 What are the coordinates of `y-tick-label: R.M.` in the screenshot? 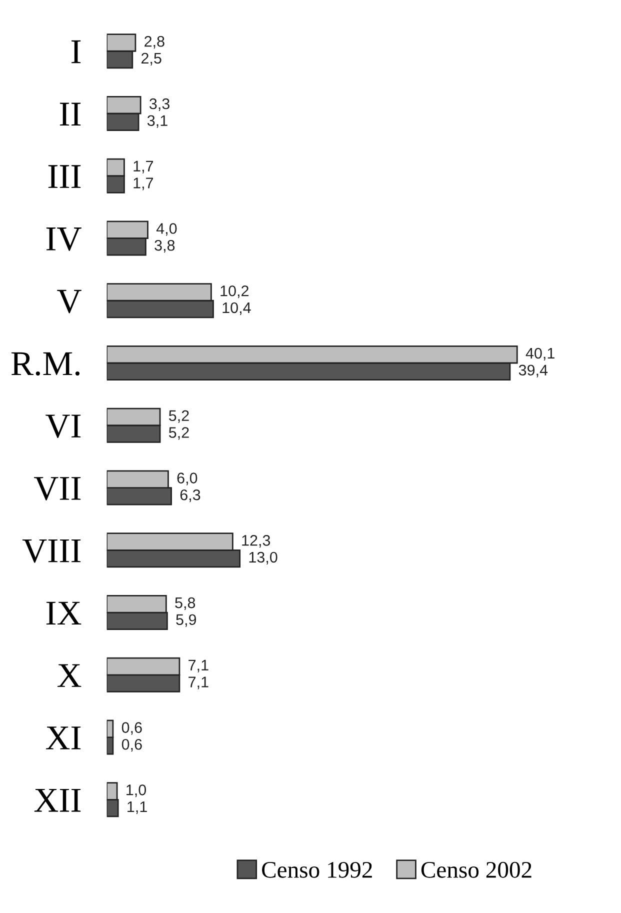 It's located at (45, 364).